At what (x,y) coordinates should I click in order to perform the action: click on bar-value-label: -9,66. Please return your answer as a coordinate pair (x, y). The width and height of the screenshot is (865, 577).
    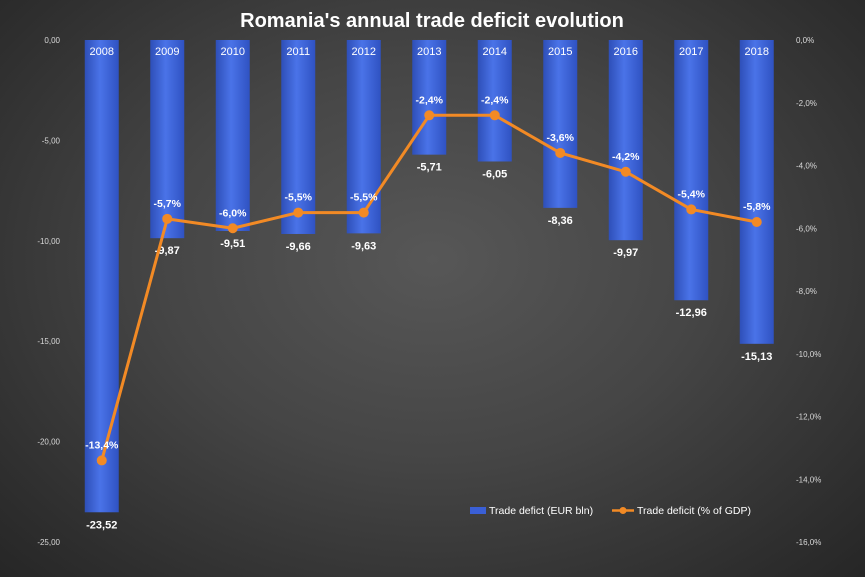
    Looking at the image, I should click on (298, 247).